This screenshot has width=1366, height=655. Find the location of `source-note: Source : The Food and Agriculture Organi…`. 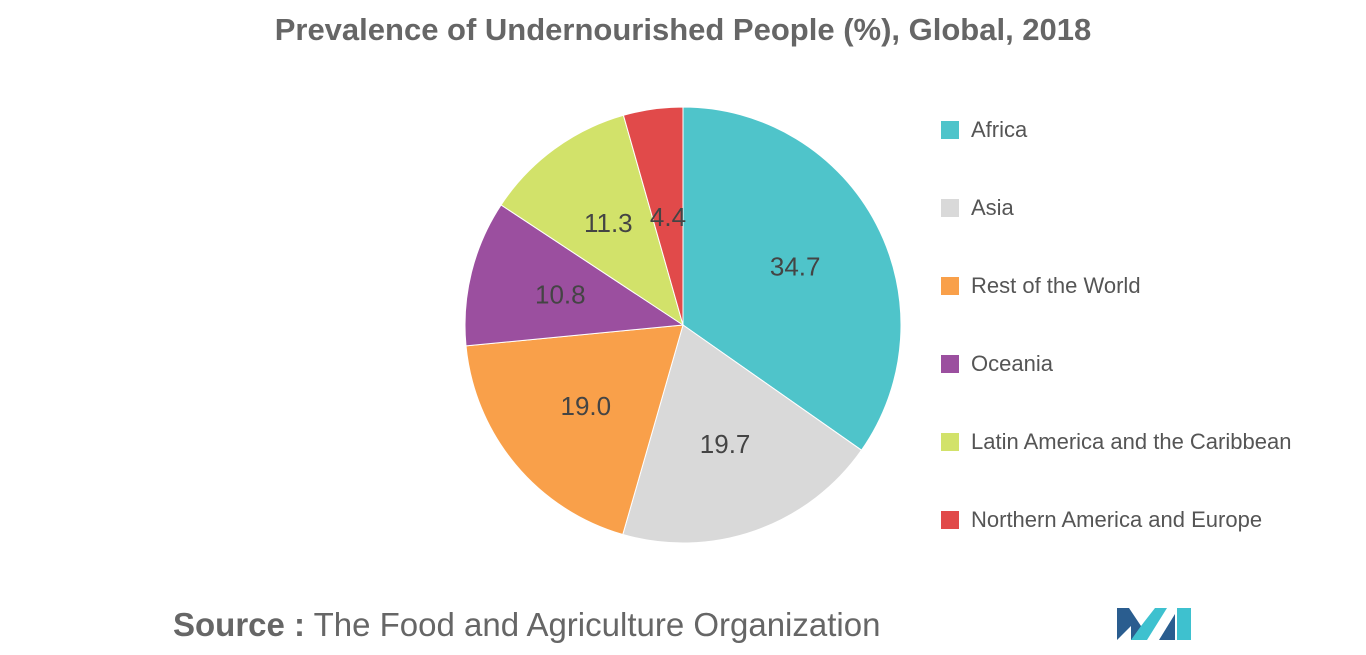

source-note: Source : The Food and Agriculture Organi… is located at coordinates (526, 625).